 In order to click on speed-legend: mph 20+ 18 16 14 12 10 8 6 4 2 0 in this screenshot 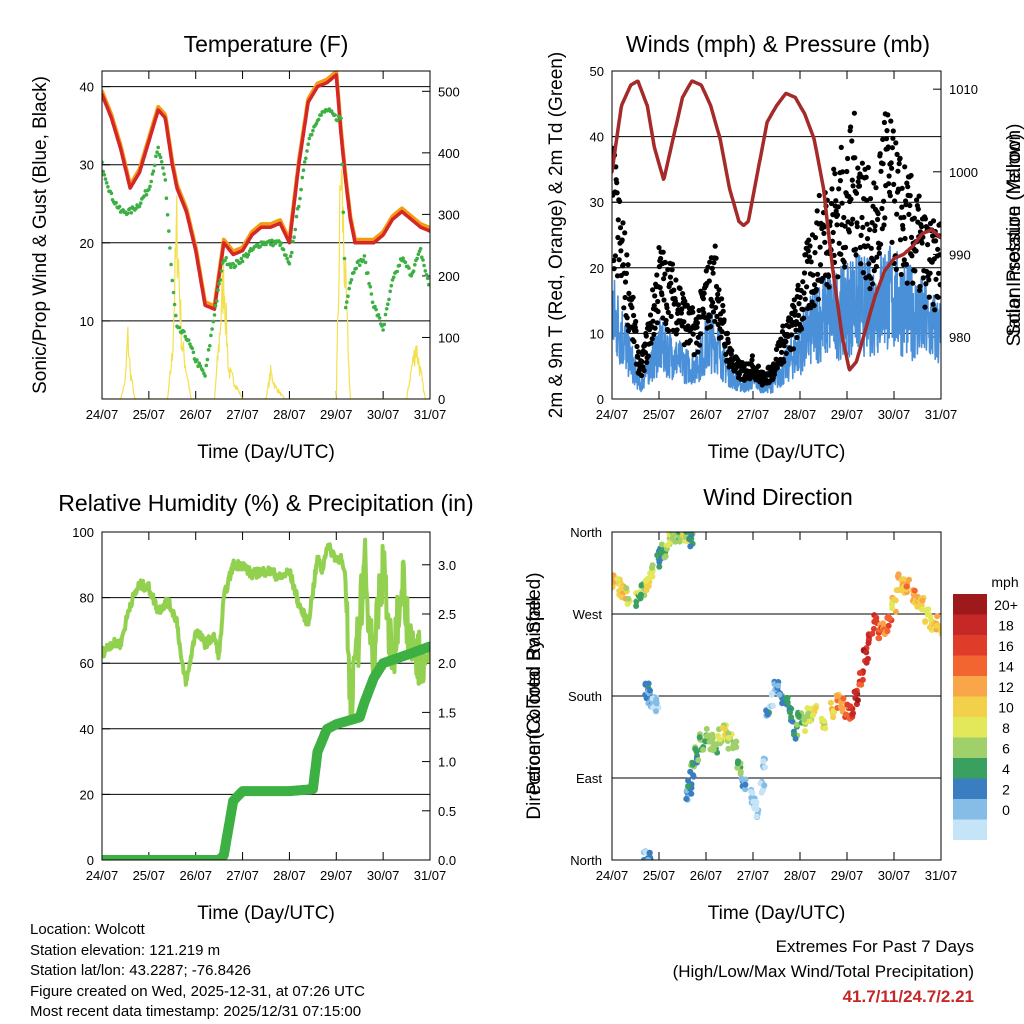, I will do `click(986, 707)`.